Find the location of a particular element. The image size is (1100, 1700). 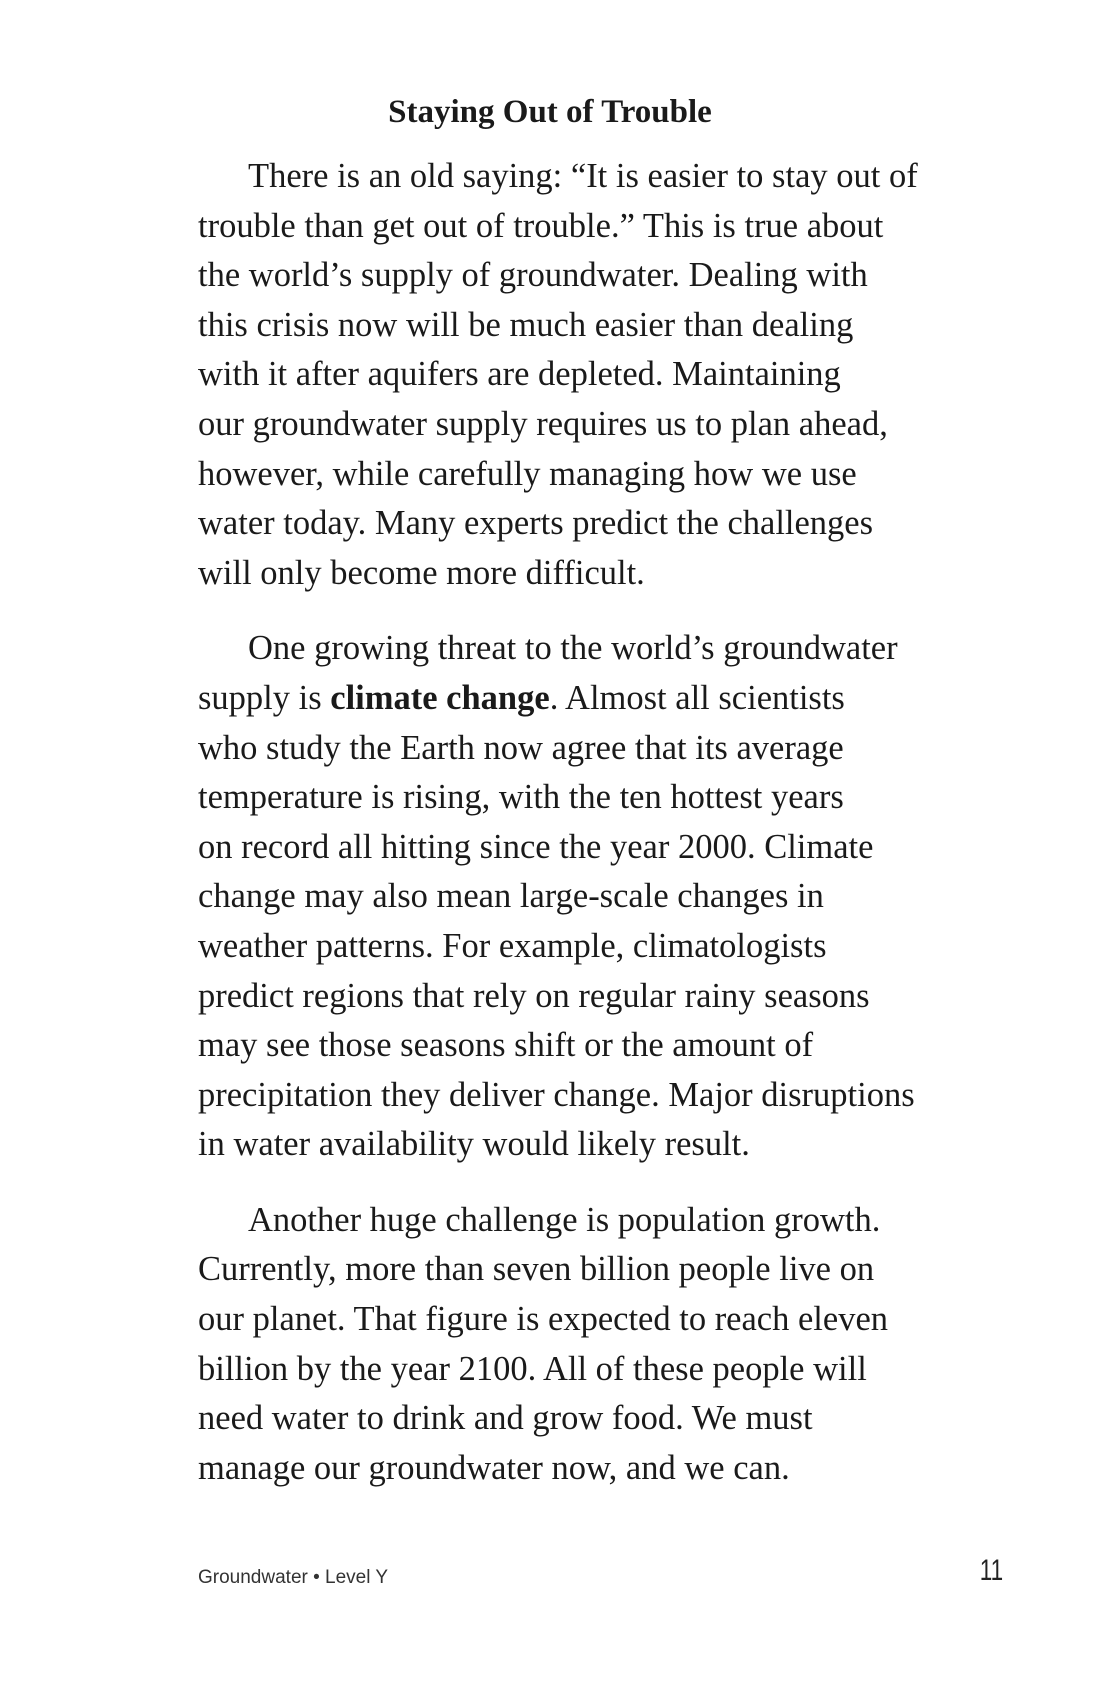

page-number: 11 is located at coordinates (991, 1570).